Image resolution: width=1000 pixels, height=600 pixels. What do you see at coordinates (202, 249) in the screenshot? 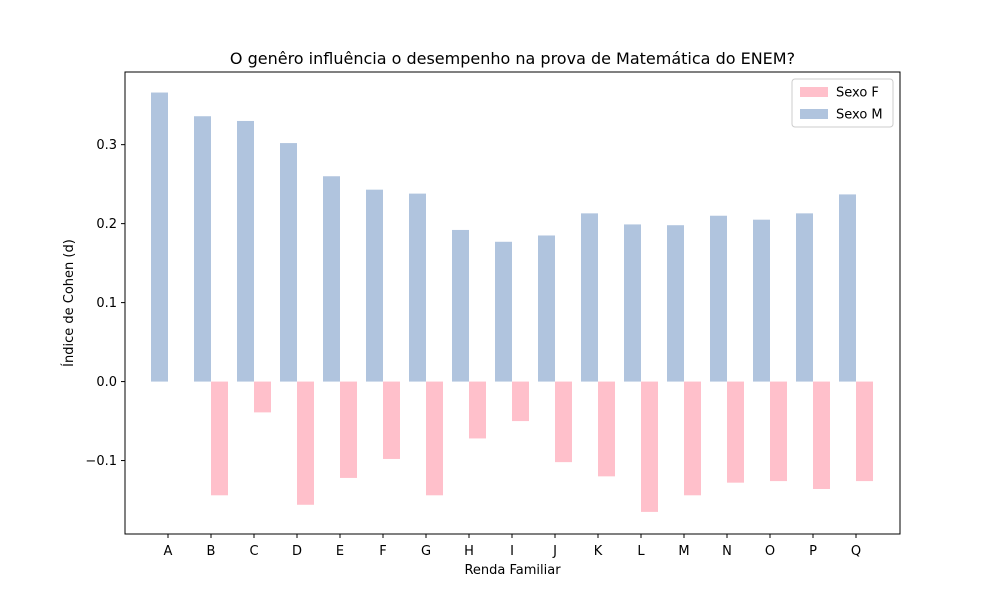
I see `bar-sexo-m-b` at bounding box center [202, 249].